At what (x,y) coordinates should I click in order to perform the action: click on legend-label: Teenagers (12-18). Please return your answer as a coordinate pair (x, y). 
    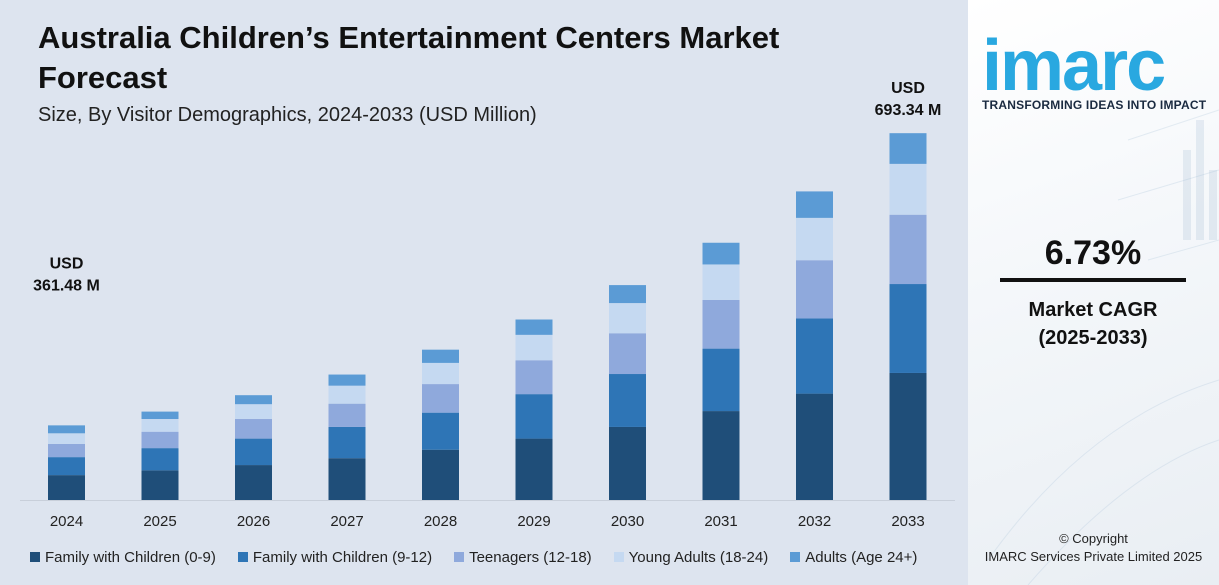
    Looking at the image, I should click on (530, 557).